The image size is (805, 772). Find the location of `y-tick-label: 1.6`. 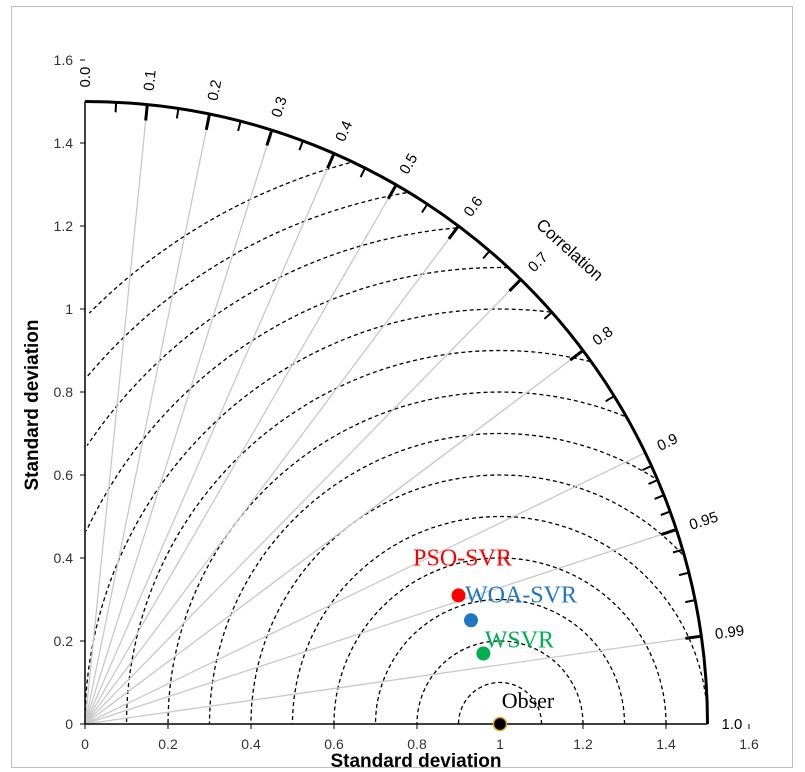

y-tick-label: 1.6 is located at coordinates (64, 60).